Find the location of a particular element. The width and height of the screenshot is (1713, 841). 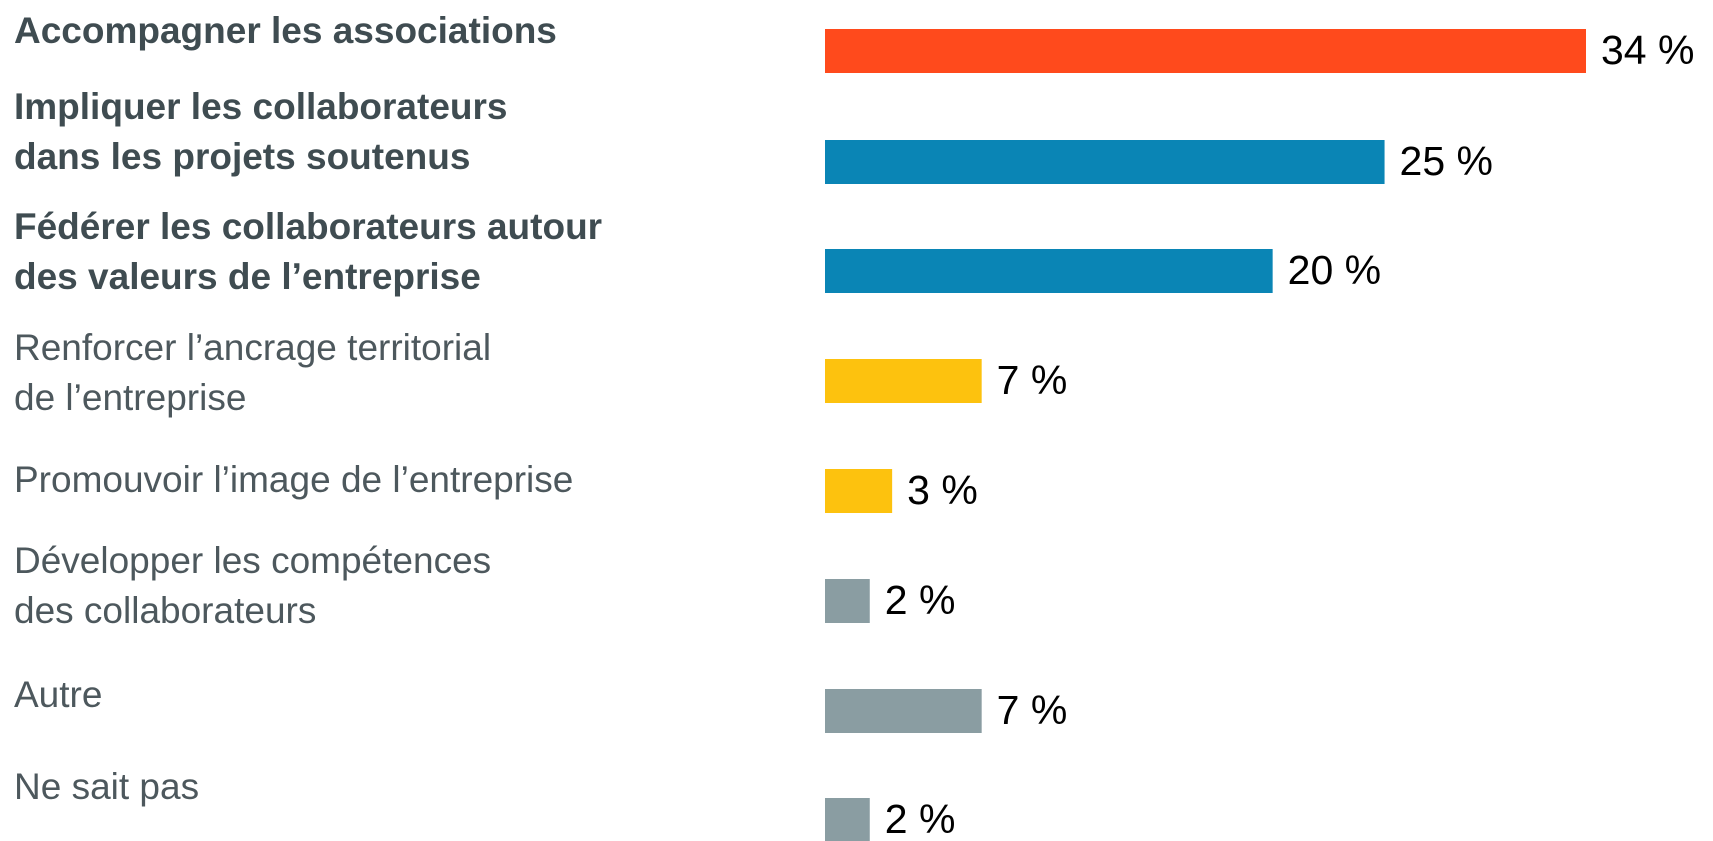

category-label: Ne sait pas is located at coordinates (106, 786).